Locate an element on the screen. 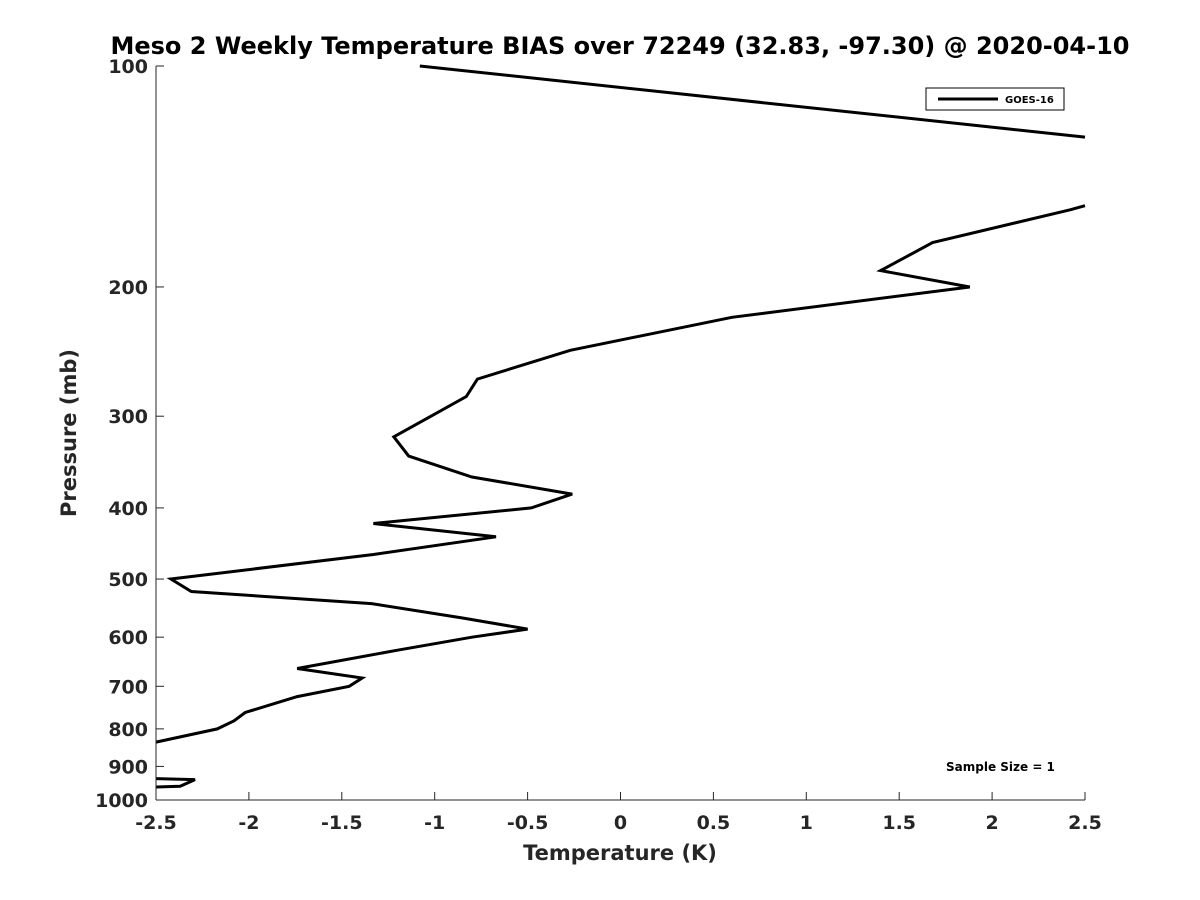 This screenshot has width=1200, height=900. x-tick-label: -2 is located at coordinates (248, 823).